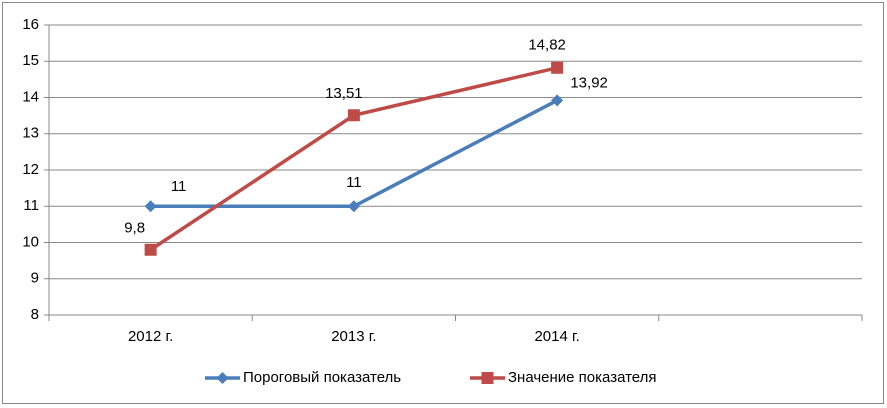 The width and height of the screenshot is (887, 408). What do you see at coordinates (30, 169) in the screenshot?
I see `y-tick-label: 12` at bounding box center [30, 169].